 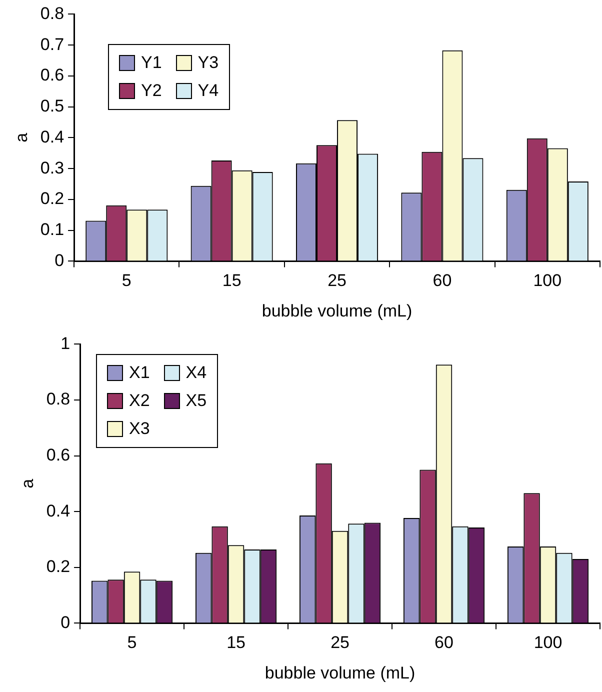 What do you see at coordinates (52, 44) in the screenshot?
I see `y-tick-label: 0.7` at bounding box center [52, 44].